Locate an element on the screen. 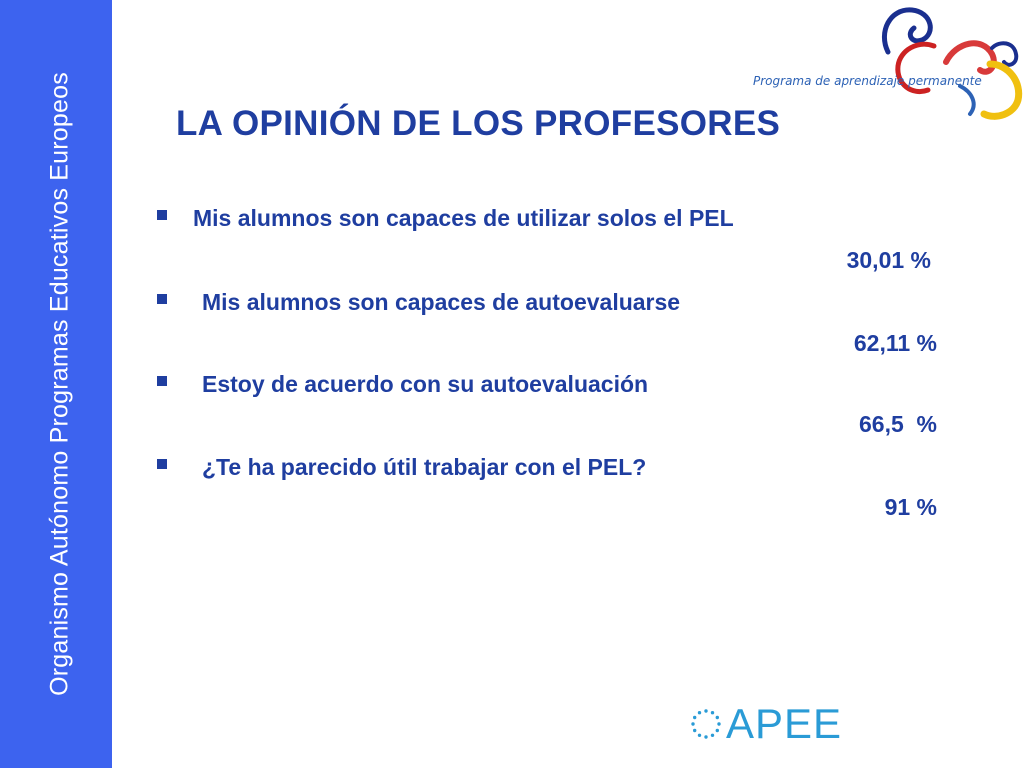 The width and height of the screenshot is (1024, 768). list-item-value: 62,11 % is located at coordinates (895, 343).